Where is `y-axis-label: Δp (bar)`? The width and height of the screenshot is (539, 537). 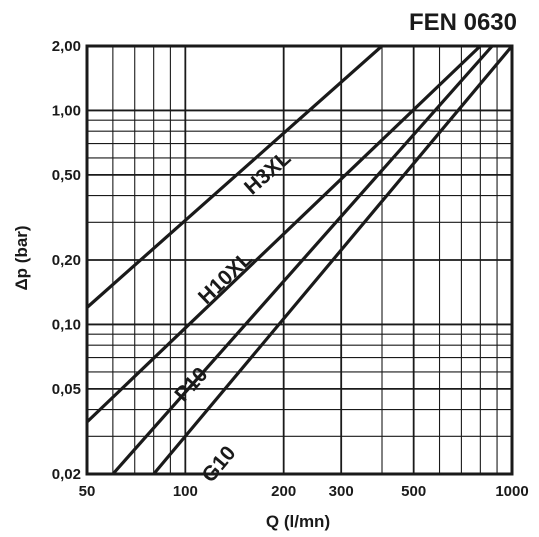
y-axis-label: Δp (bar) is located at coordinates (21, 257).